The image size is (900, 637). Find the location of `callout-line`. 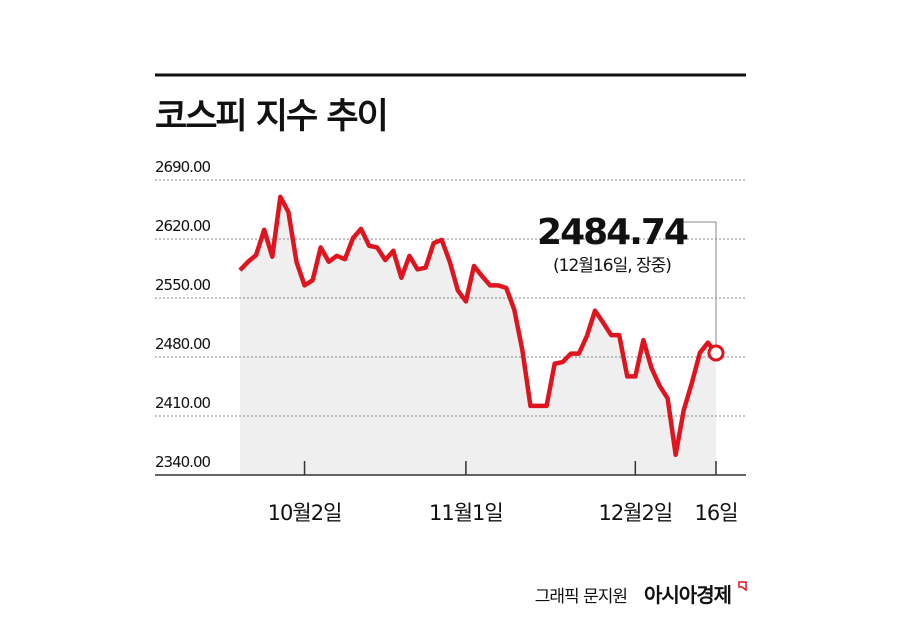

callout-line is located at coordinates (696, 283).